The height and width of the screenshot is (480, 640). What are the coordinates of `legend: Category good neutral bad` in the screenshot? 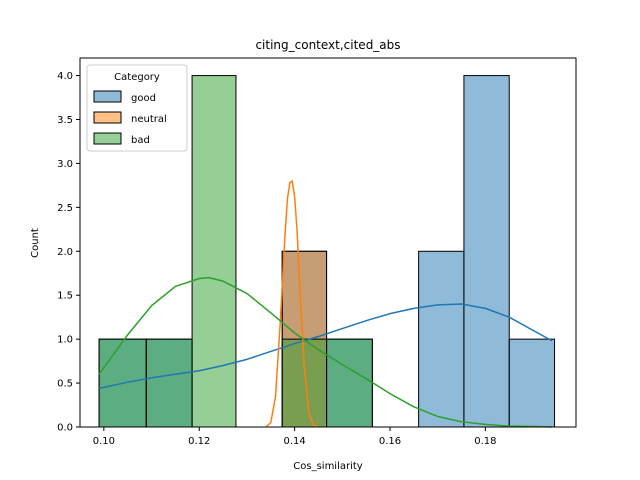 It's located at (137, 108).